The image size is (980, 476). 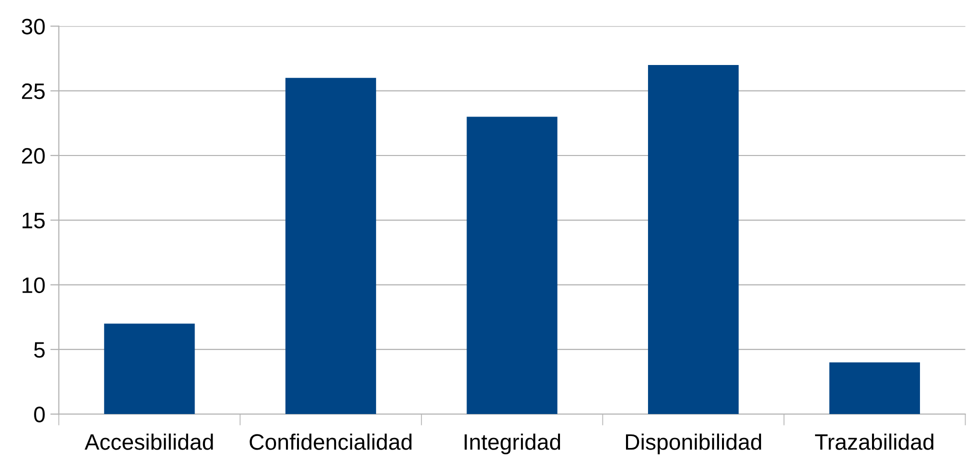 What do you see at coordinates (874, 442) in the screenshot?
I see `x-tick-label: Trazabilidad` at bounding box center [874, 442].